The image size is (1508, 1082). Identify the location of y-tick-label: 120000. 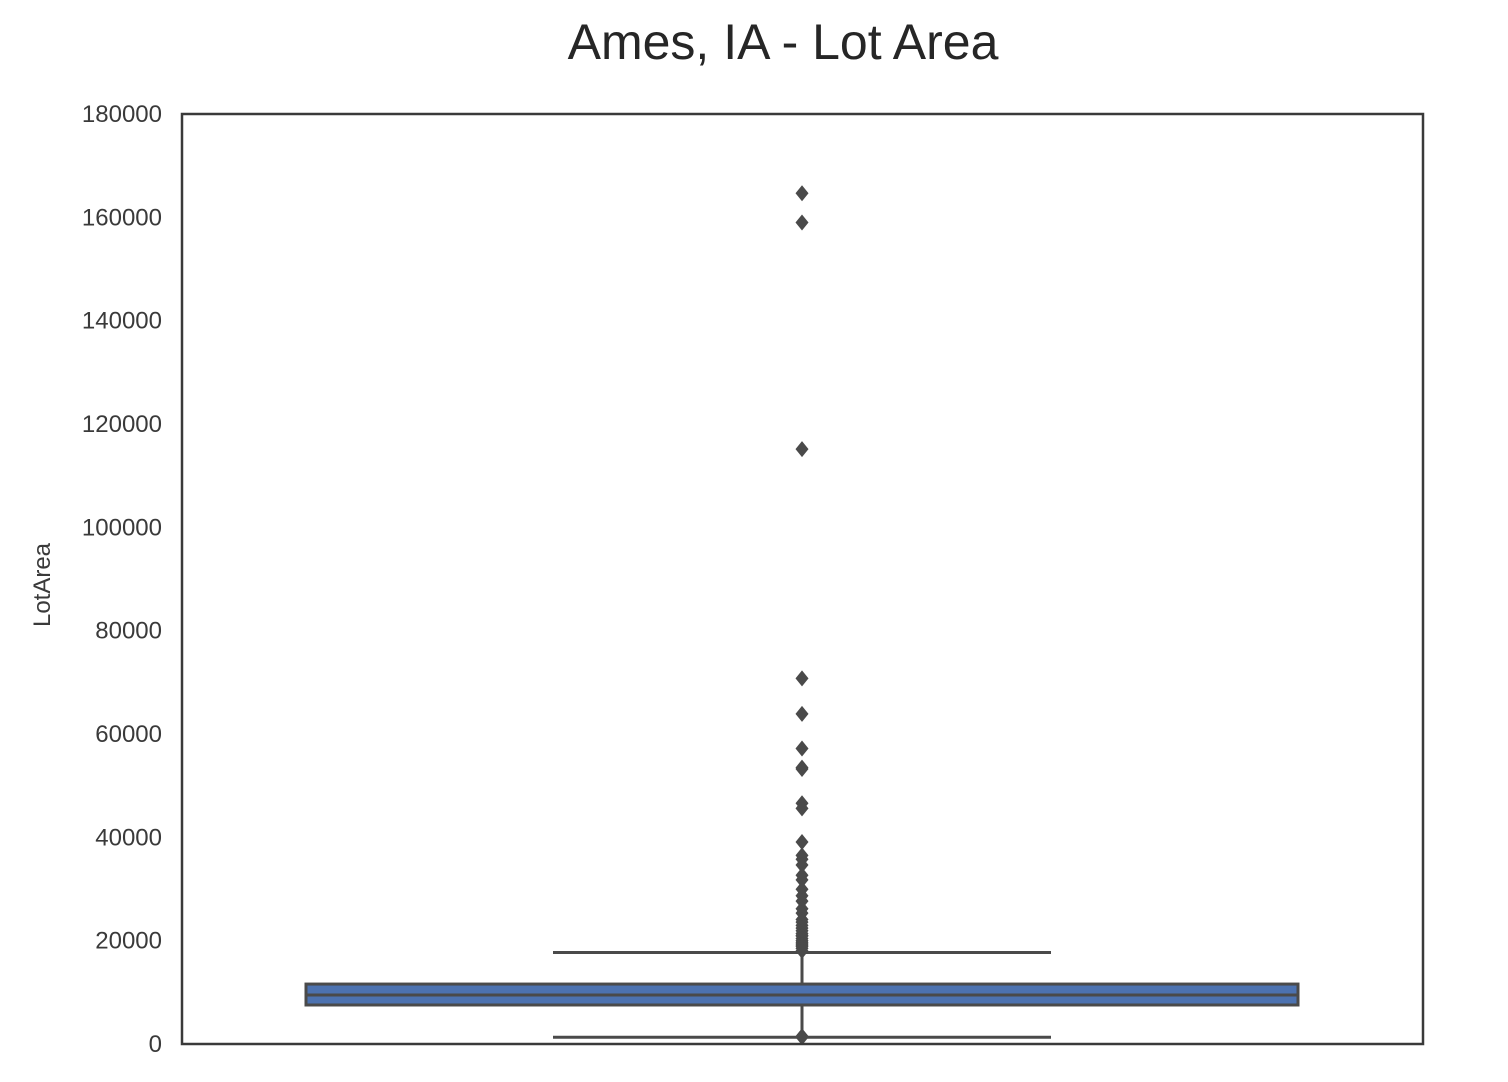
(122, 424).